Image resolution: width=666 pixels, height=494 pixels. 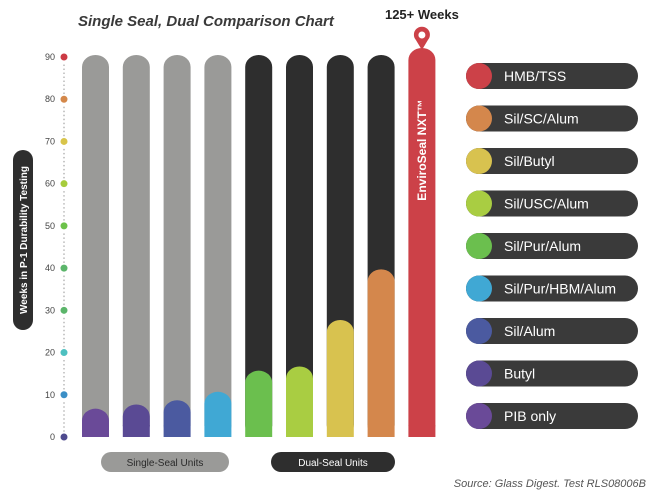 What do you see at coordinates (52, 437) in the screenshot?
I see `y-tick-label: 0` at bounding box center [52, 437].